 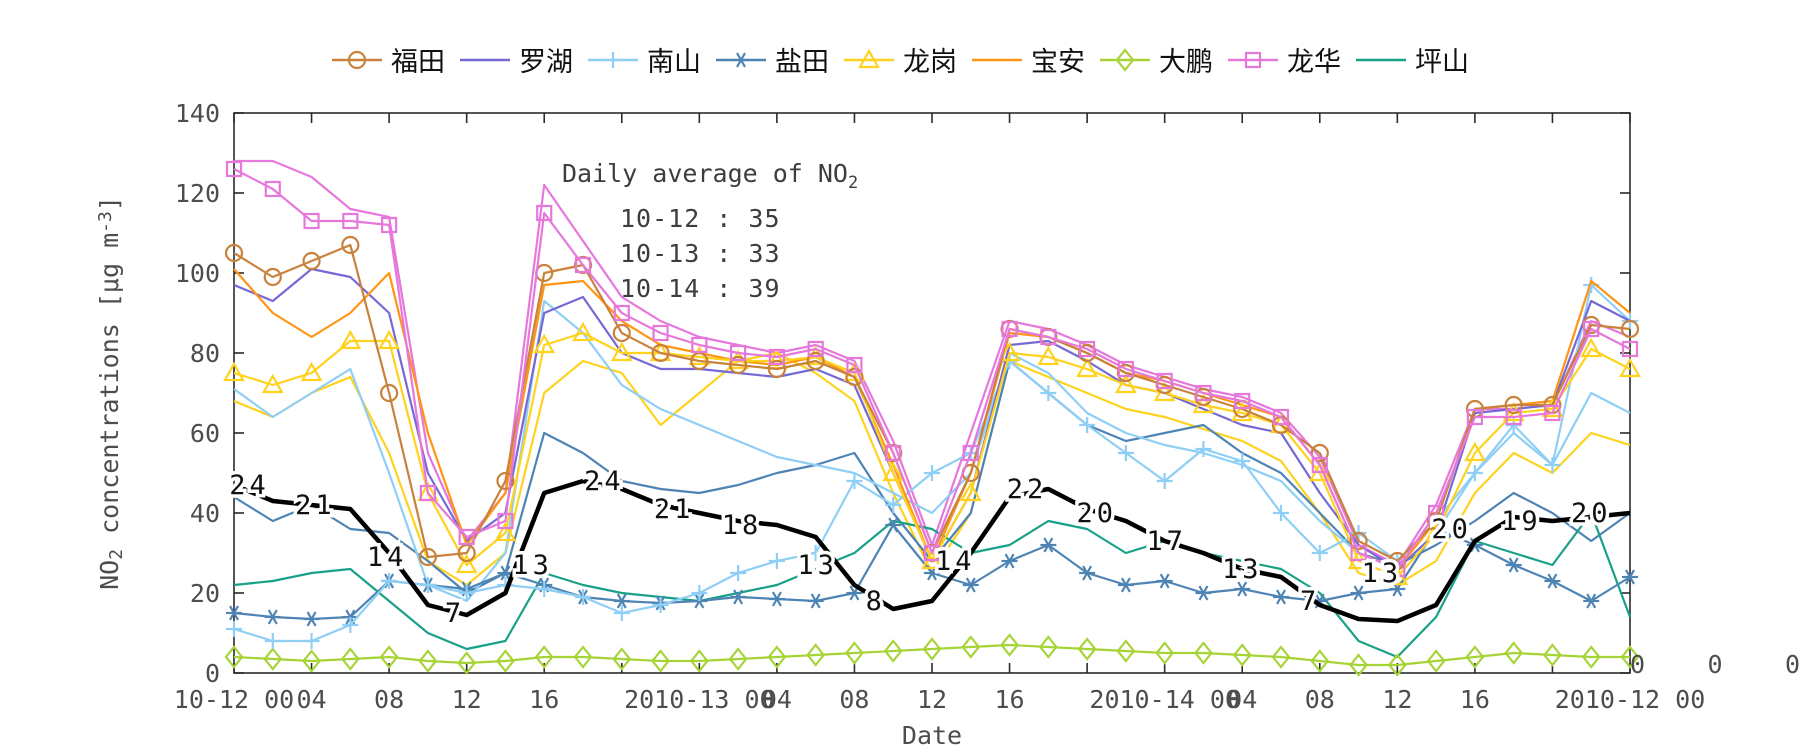 What do you see at coordinates (1630, 699) in the screenshot?
I see `x-tick-label: 2010-12 00` at bounding box center [1630, 699].